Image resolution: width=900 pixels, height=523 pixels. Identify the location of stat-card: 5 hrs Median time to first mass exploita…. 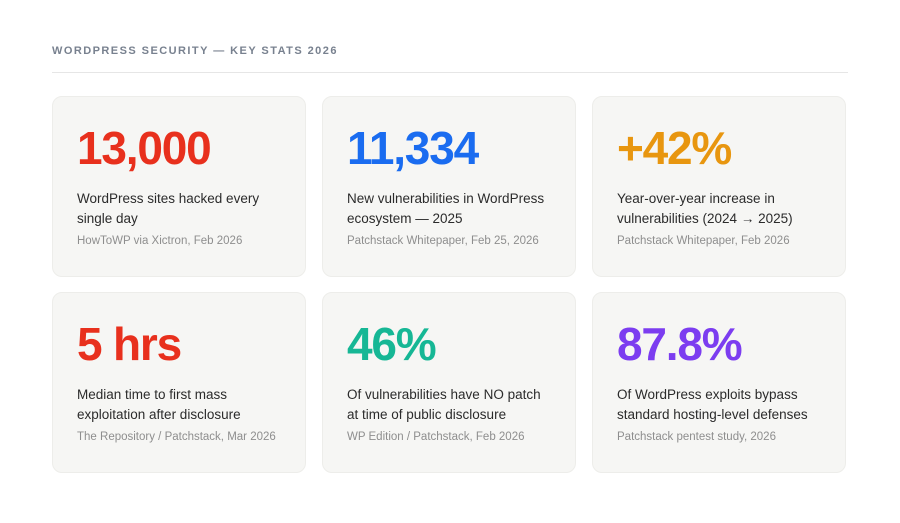
(179, 382).